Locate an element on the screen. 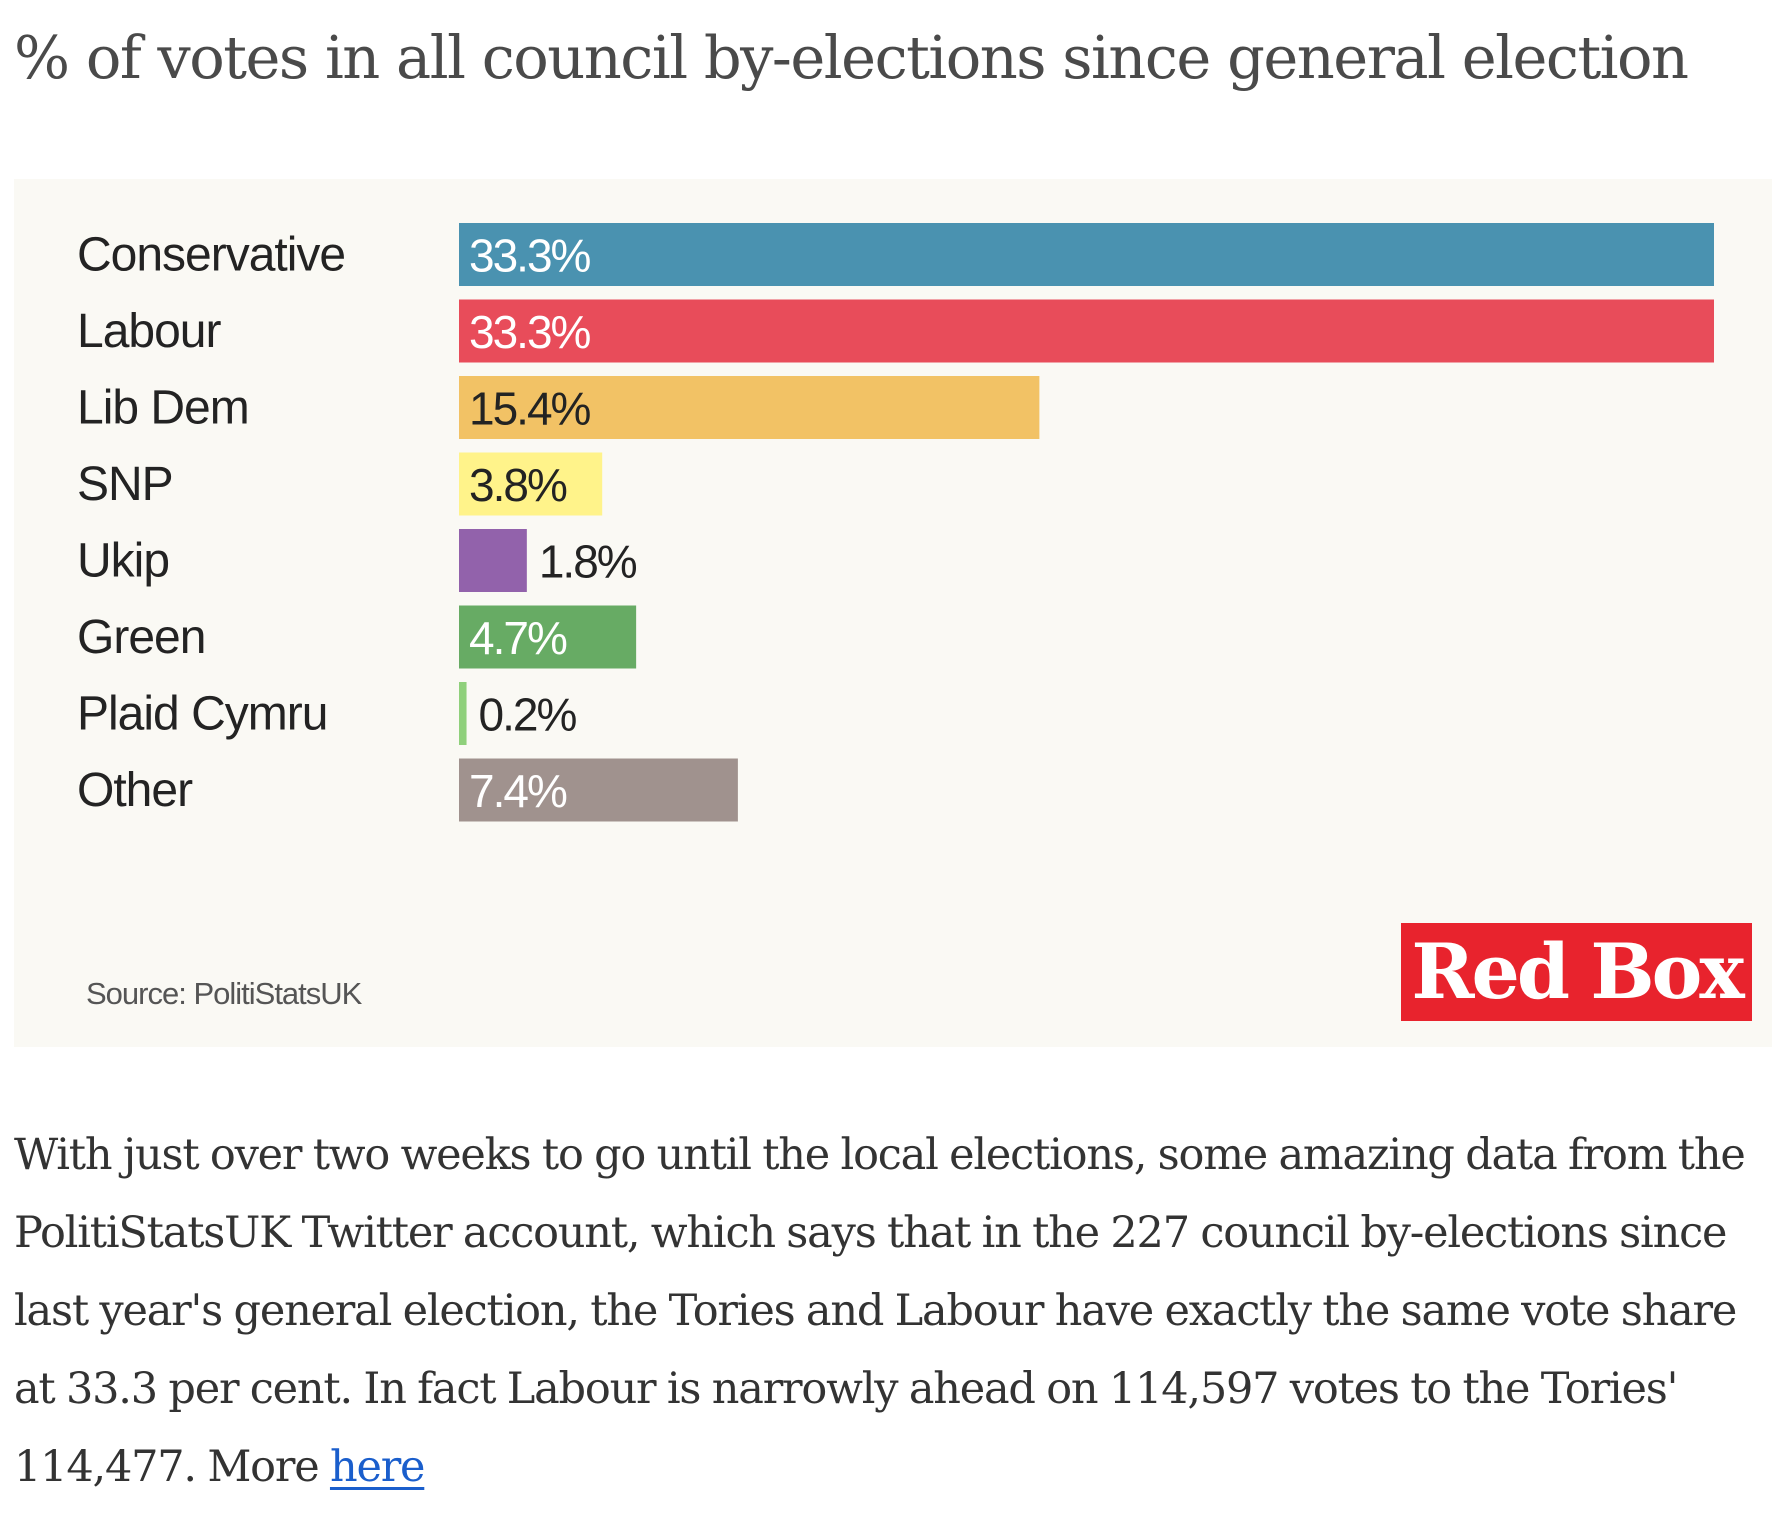 The height and width of the screenshot is (1530, 1784). category-label-labour: Labour is located at coordinates (149, 331).